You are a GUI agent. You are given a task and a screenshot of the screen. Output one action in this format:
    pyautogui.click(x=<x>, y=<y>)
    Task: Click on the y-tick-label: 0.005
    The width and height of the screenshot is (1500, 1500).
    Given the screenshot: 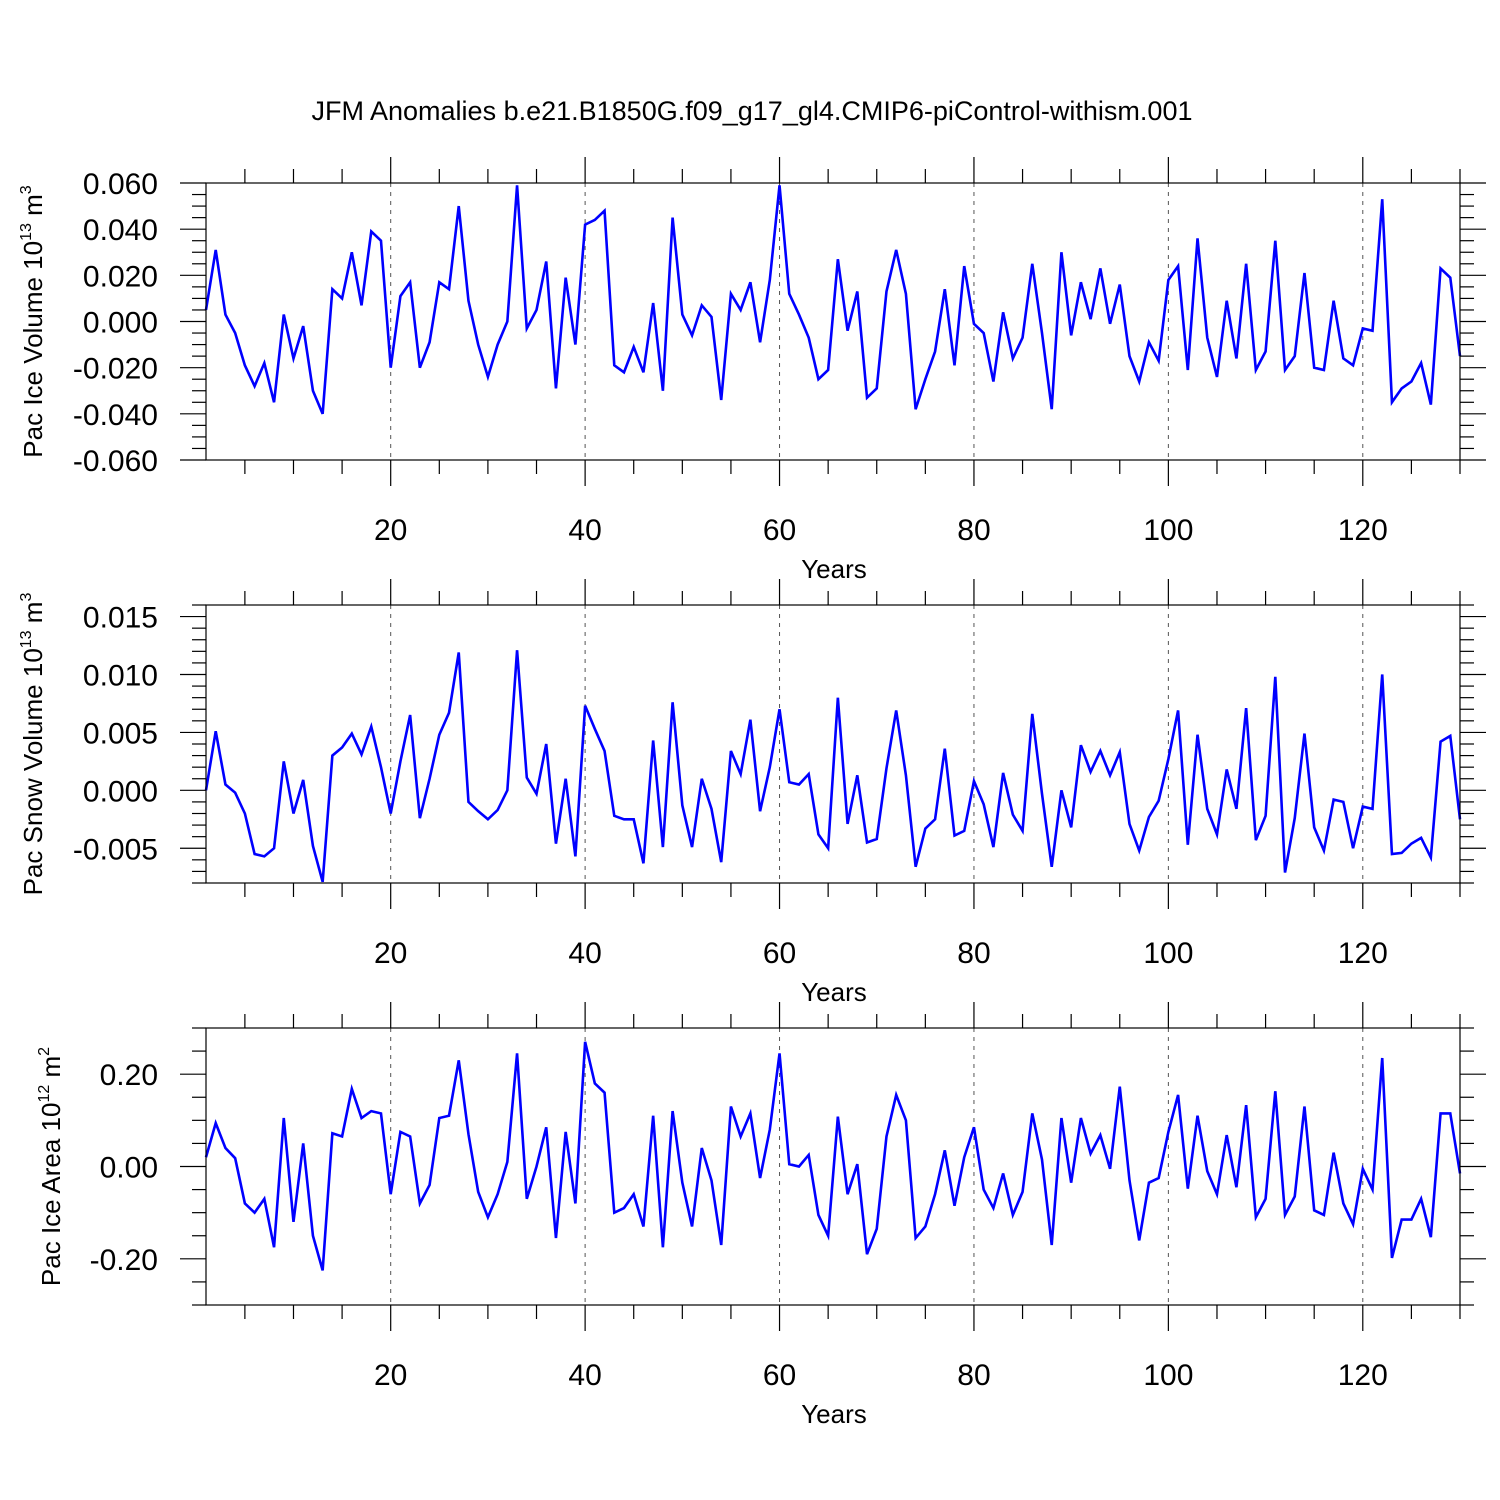 What is the action you would take?
    pyautogui.click(x=120, y=733)
    